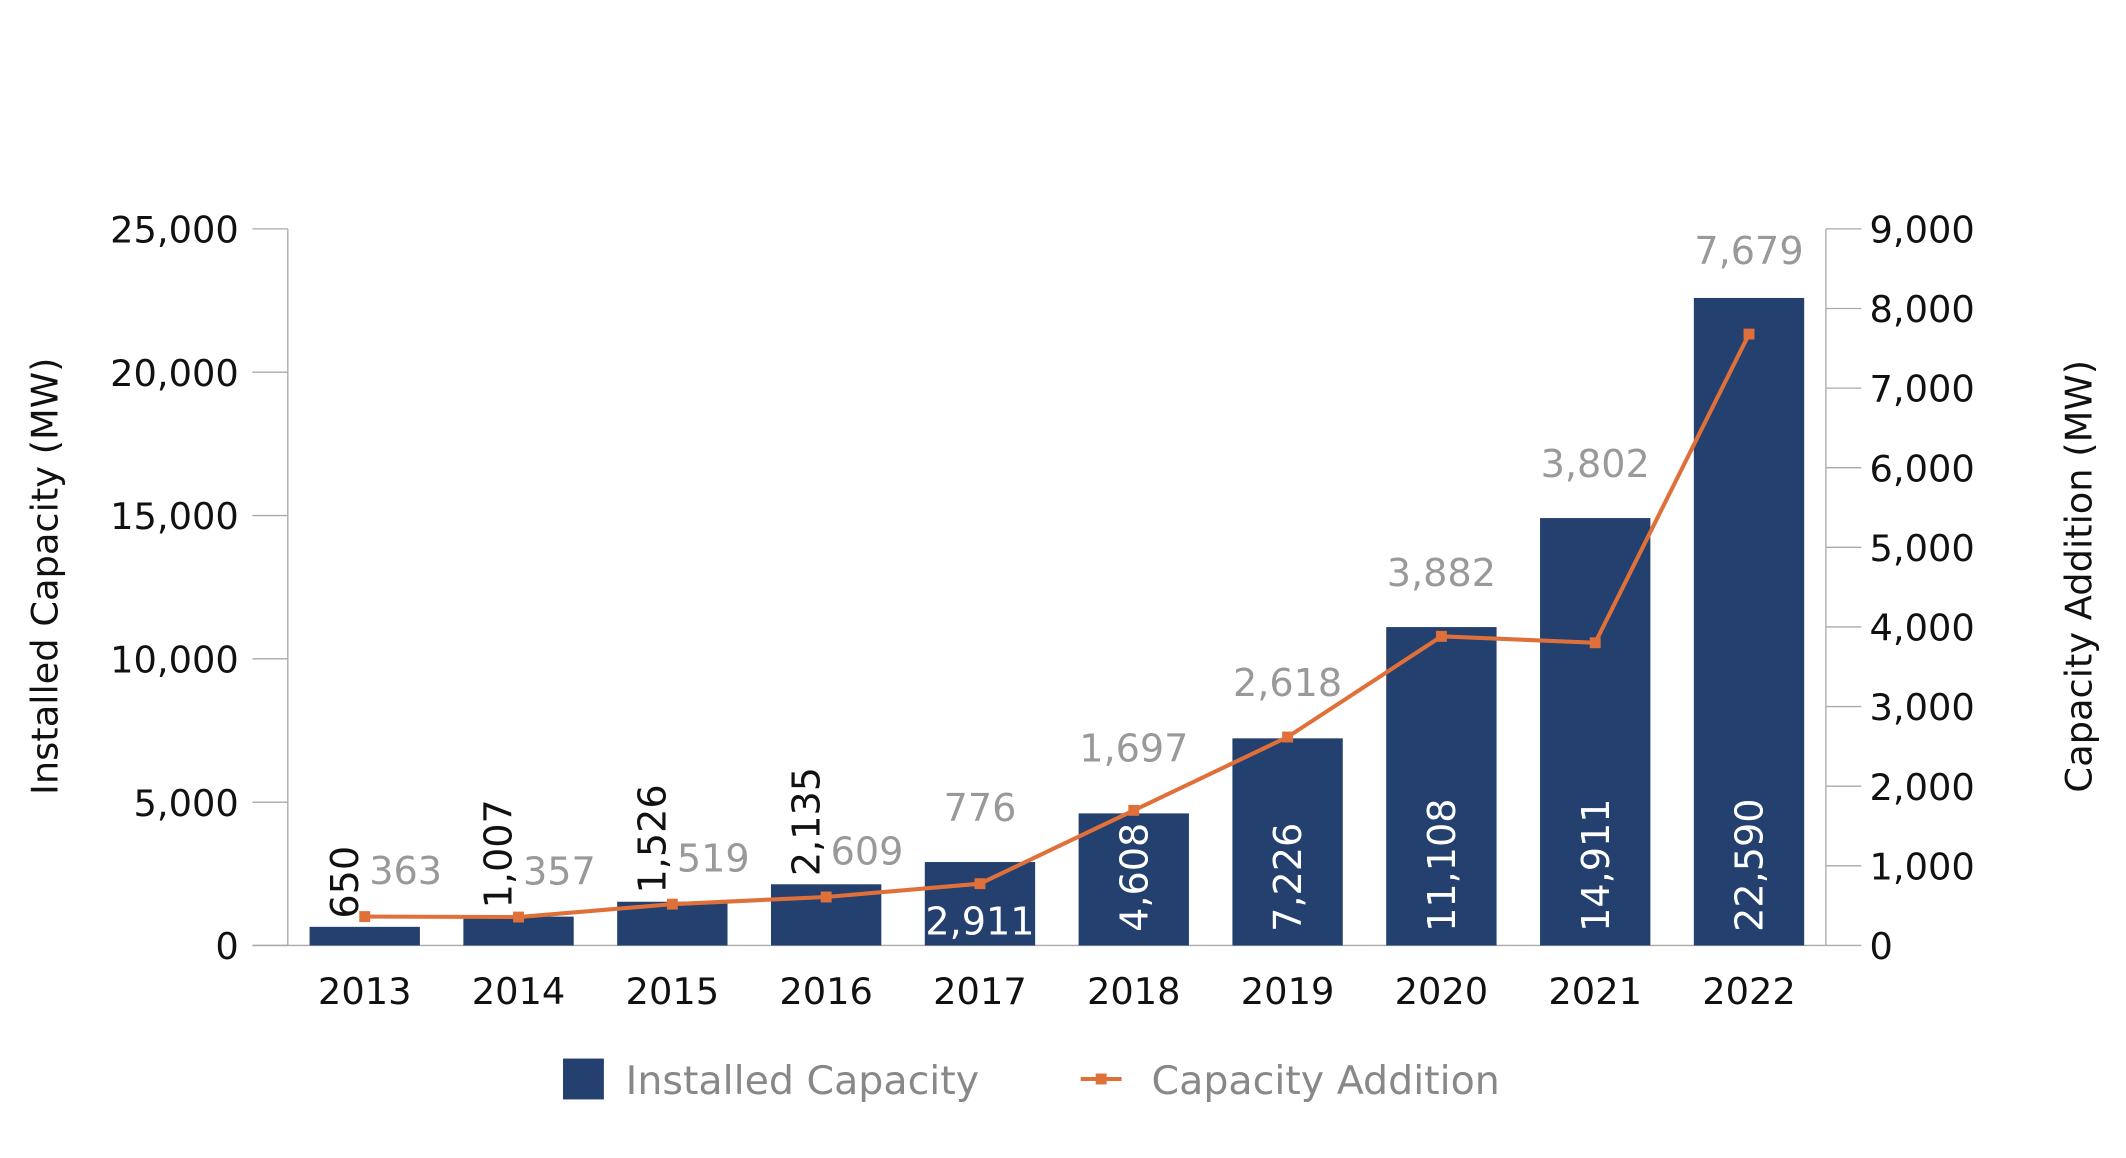  Describe the element at coordinates (980, 884) in the screenshot. I see `line-marker-2017` at that location.